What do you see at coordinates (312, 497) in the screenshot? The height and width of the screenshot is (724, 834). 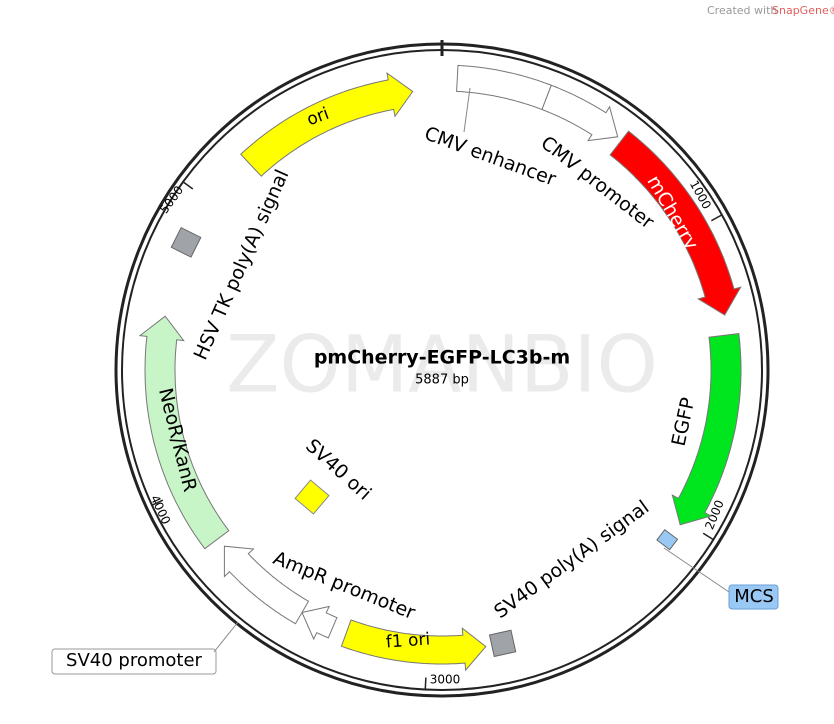 I see `feature-diamond` at bounding box center [312, 497].